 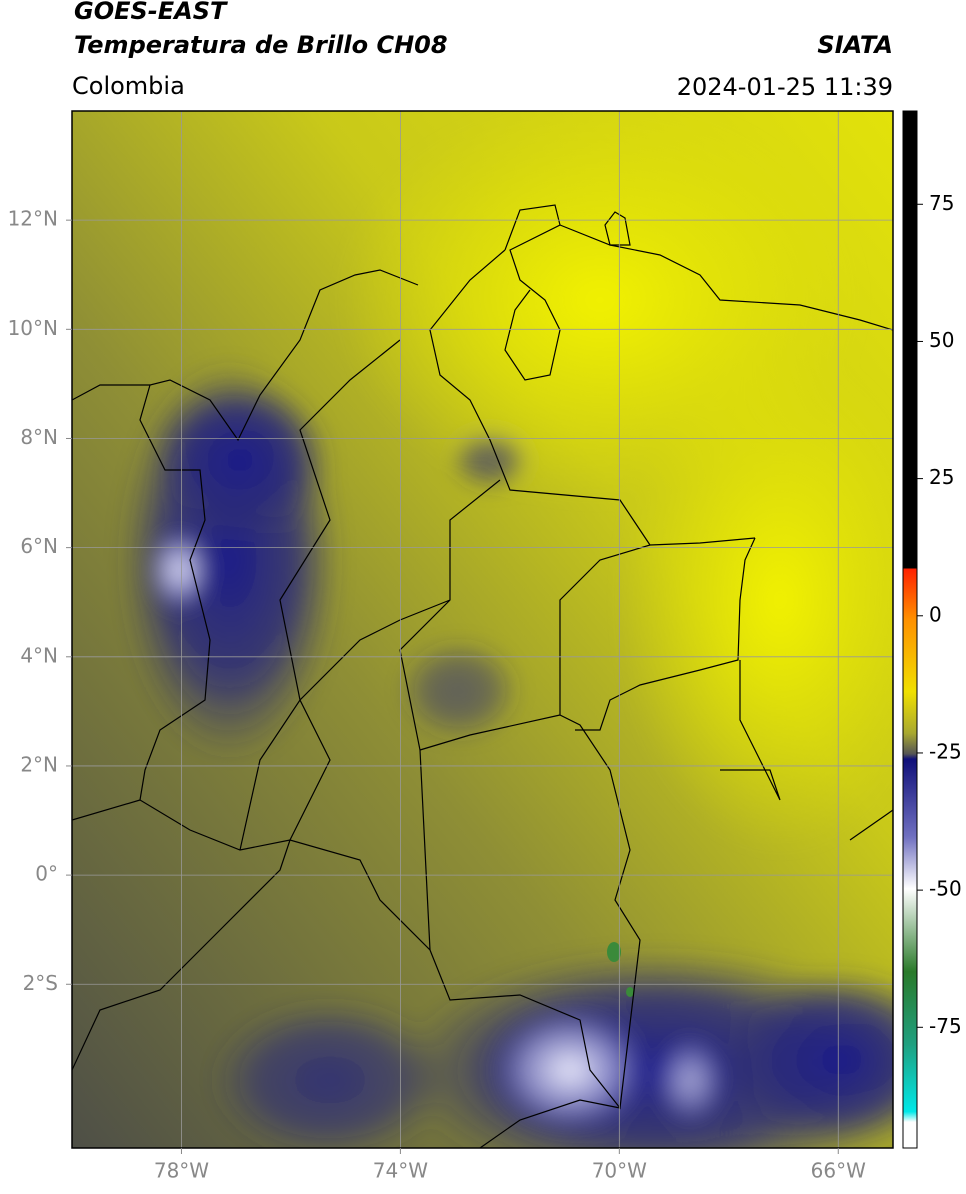 What do you see at coordinates (39, 655) in the screenshot?
I see `y-tick-label: 4°N` at bounding box center [39, 655].